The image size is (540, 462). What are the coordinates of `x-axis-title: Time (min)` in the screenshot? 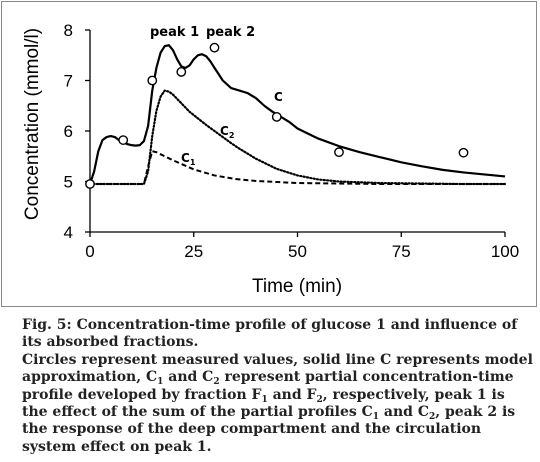 It's located at (297, 286).